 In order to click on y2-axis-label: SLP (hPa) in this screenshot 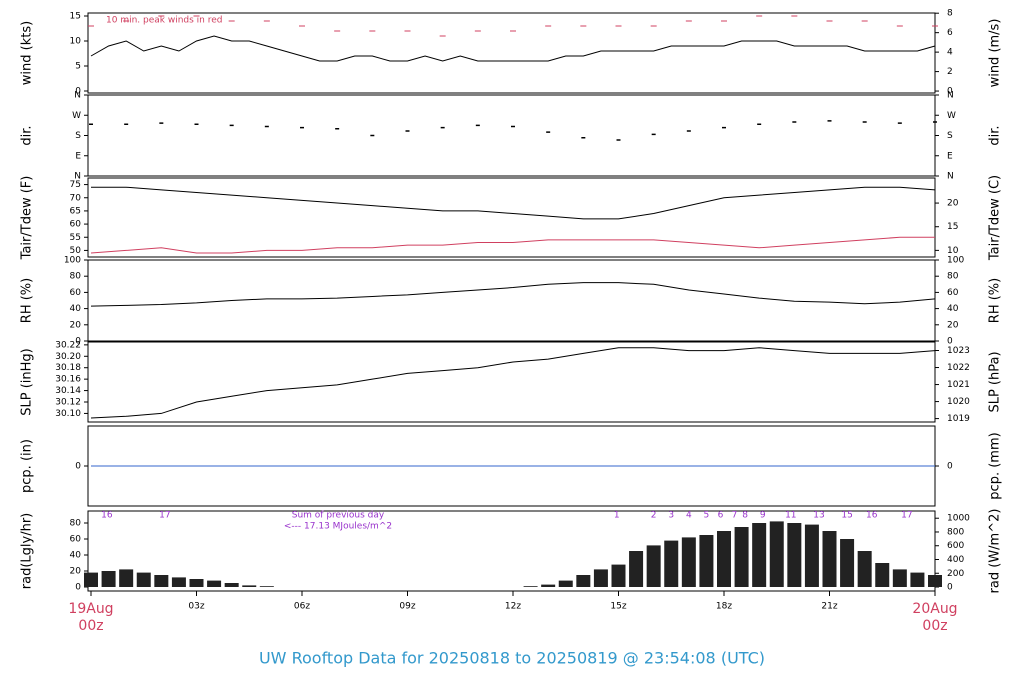, I will do `click(995, 381)`.